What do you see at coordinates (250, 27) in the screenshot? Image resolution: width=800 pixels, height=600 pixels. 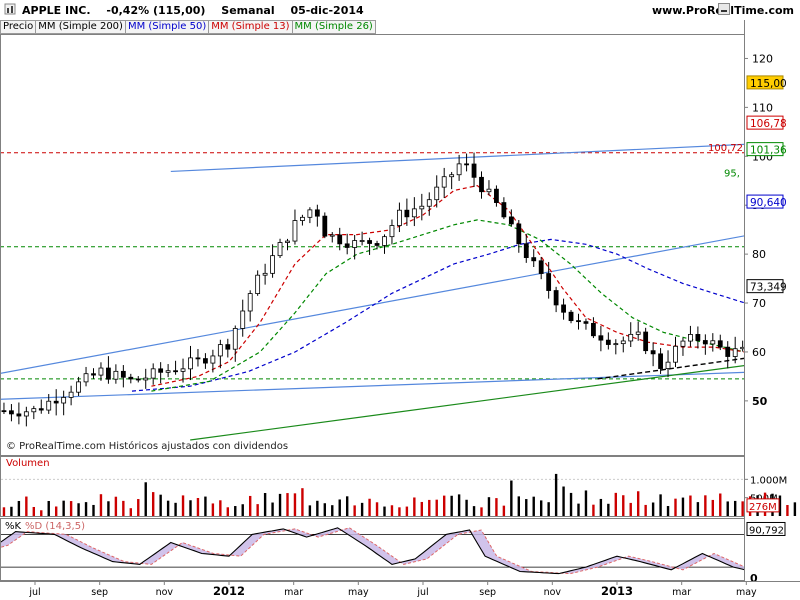 I see `legend-sma13: MM (Simple 13)` at bounding box center [250, 27].